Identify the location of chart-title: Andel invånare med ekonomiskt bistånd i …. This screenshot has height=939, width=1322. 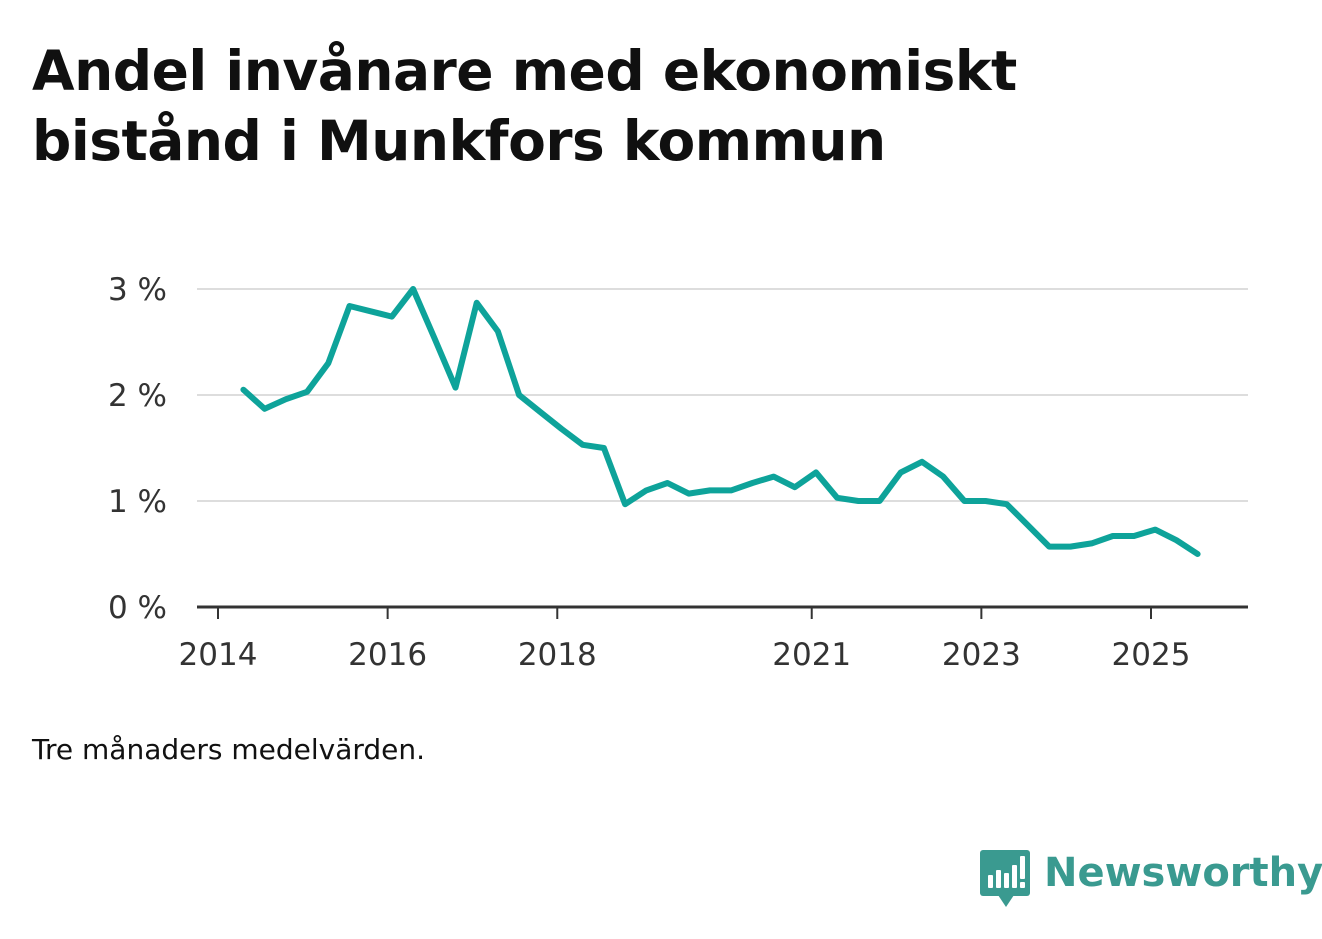
(524, 106).